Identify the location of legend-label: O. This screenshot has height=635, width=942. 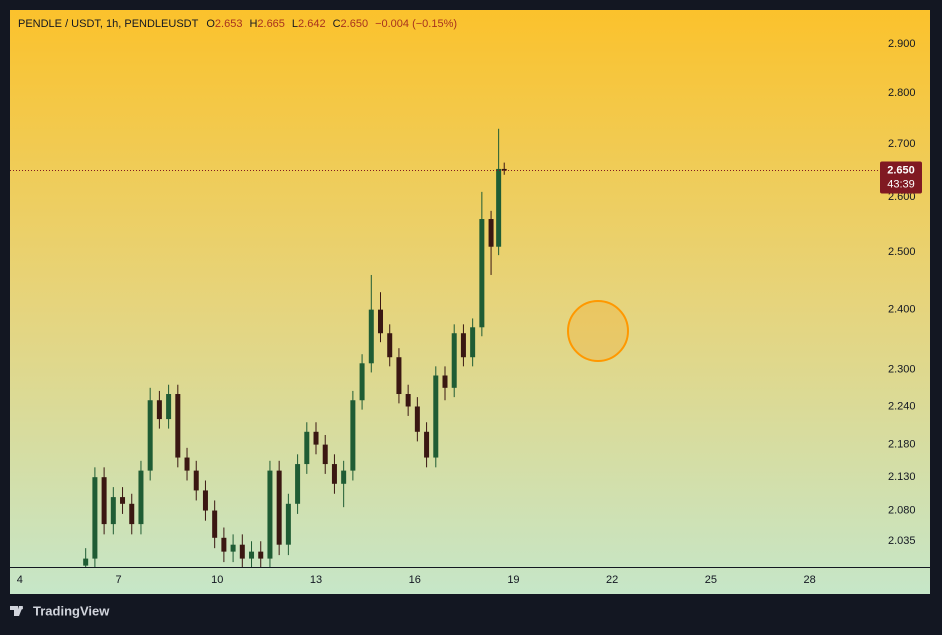
(210, 24).